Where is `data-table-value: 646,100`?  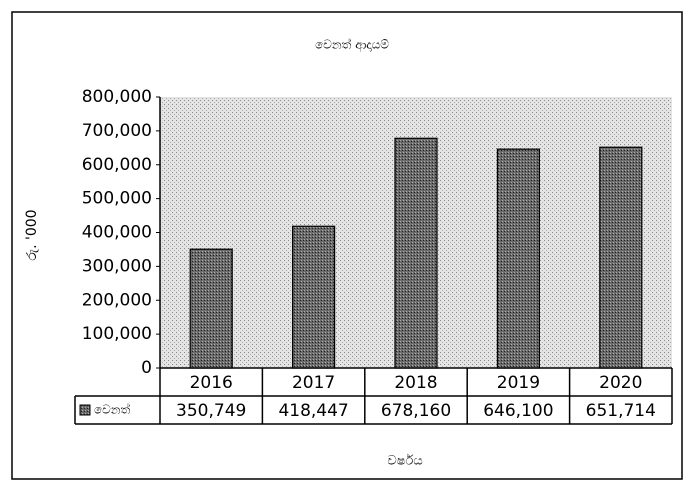
data-table-value: 646,100 is located at coordinates (518, 411).